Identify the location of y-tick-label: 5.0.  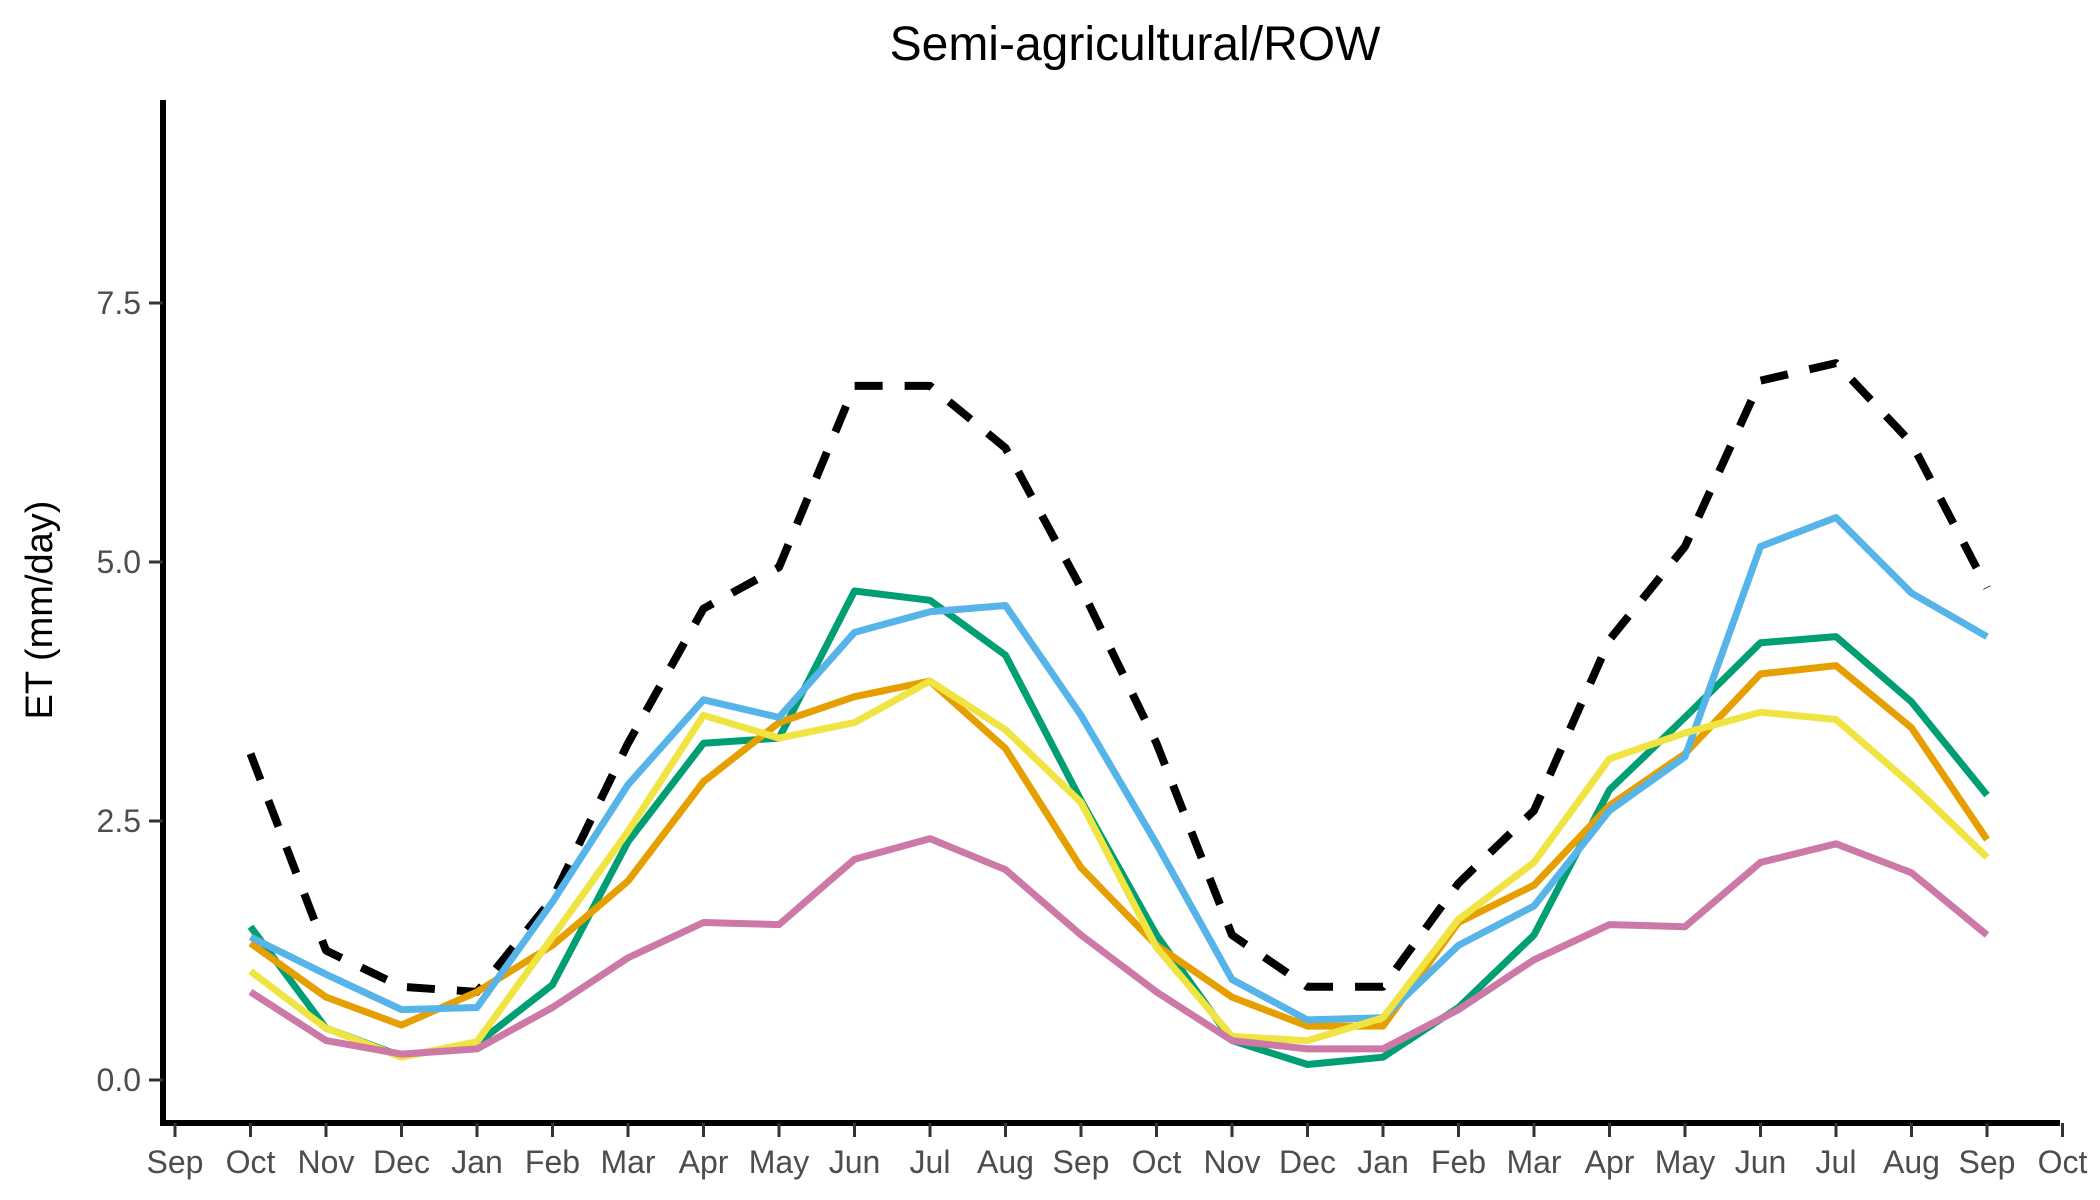
(119, 562).